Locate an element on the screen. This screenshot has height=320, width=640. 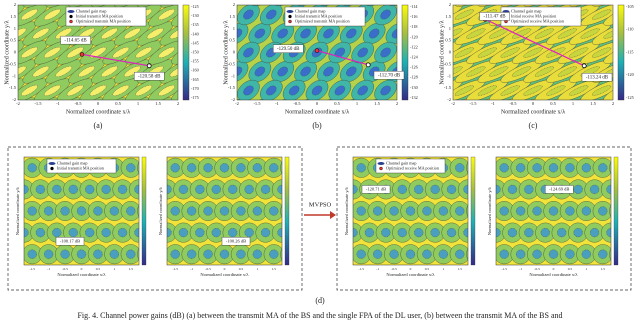
y-tick-label: 0.5 is located at coordinates (13, 40).